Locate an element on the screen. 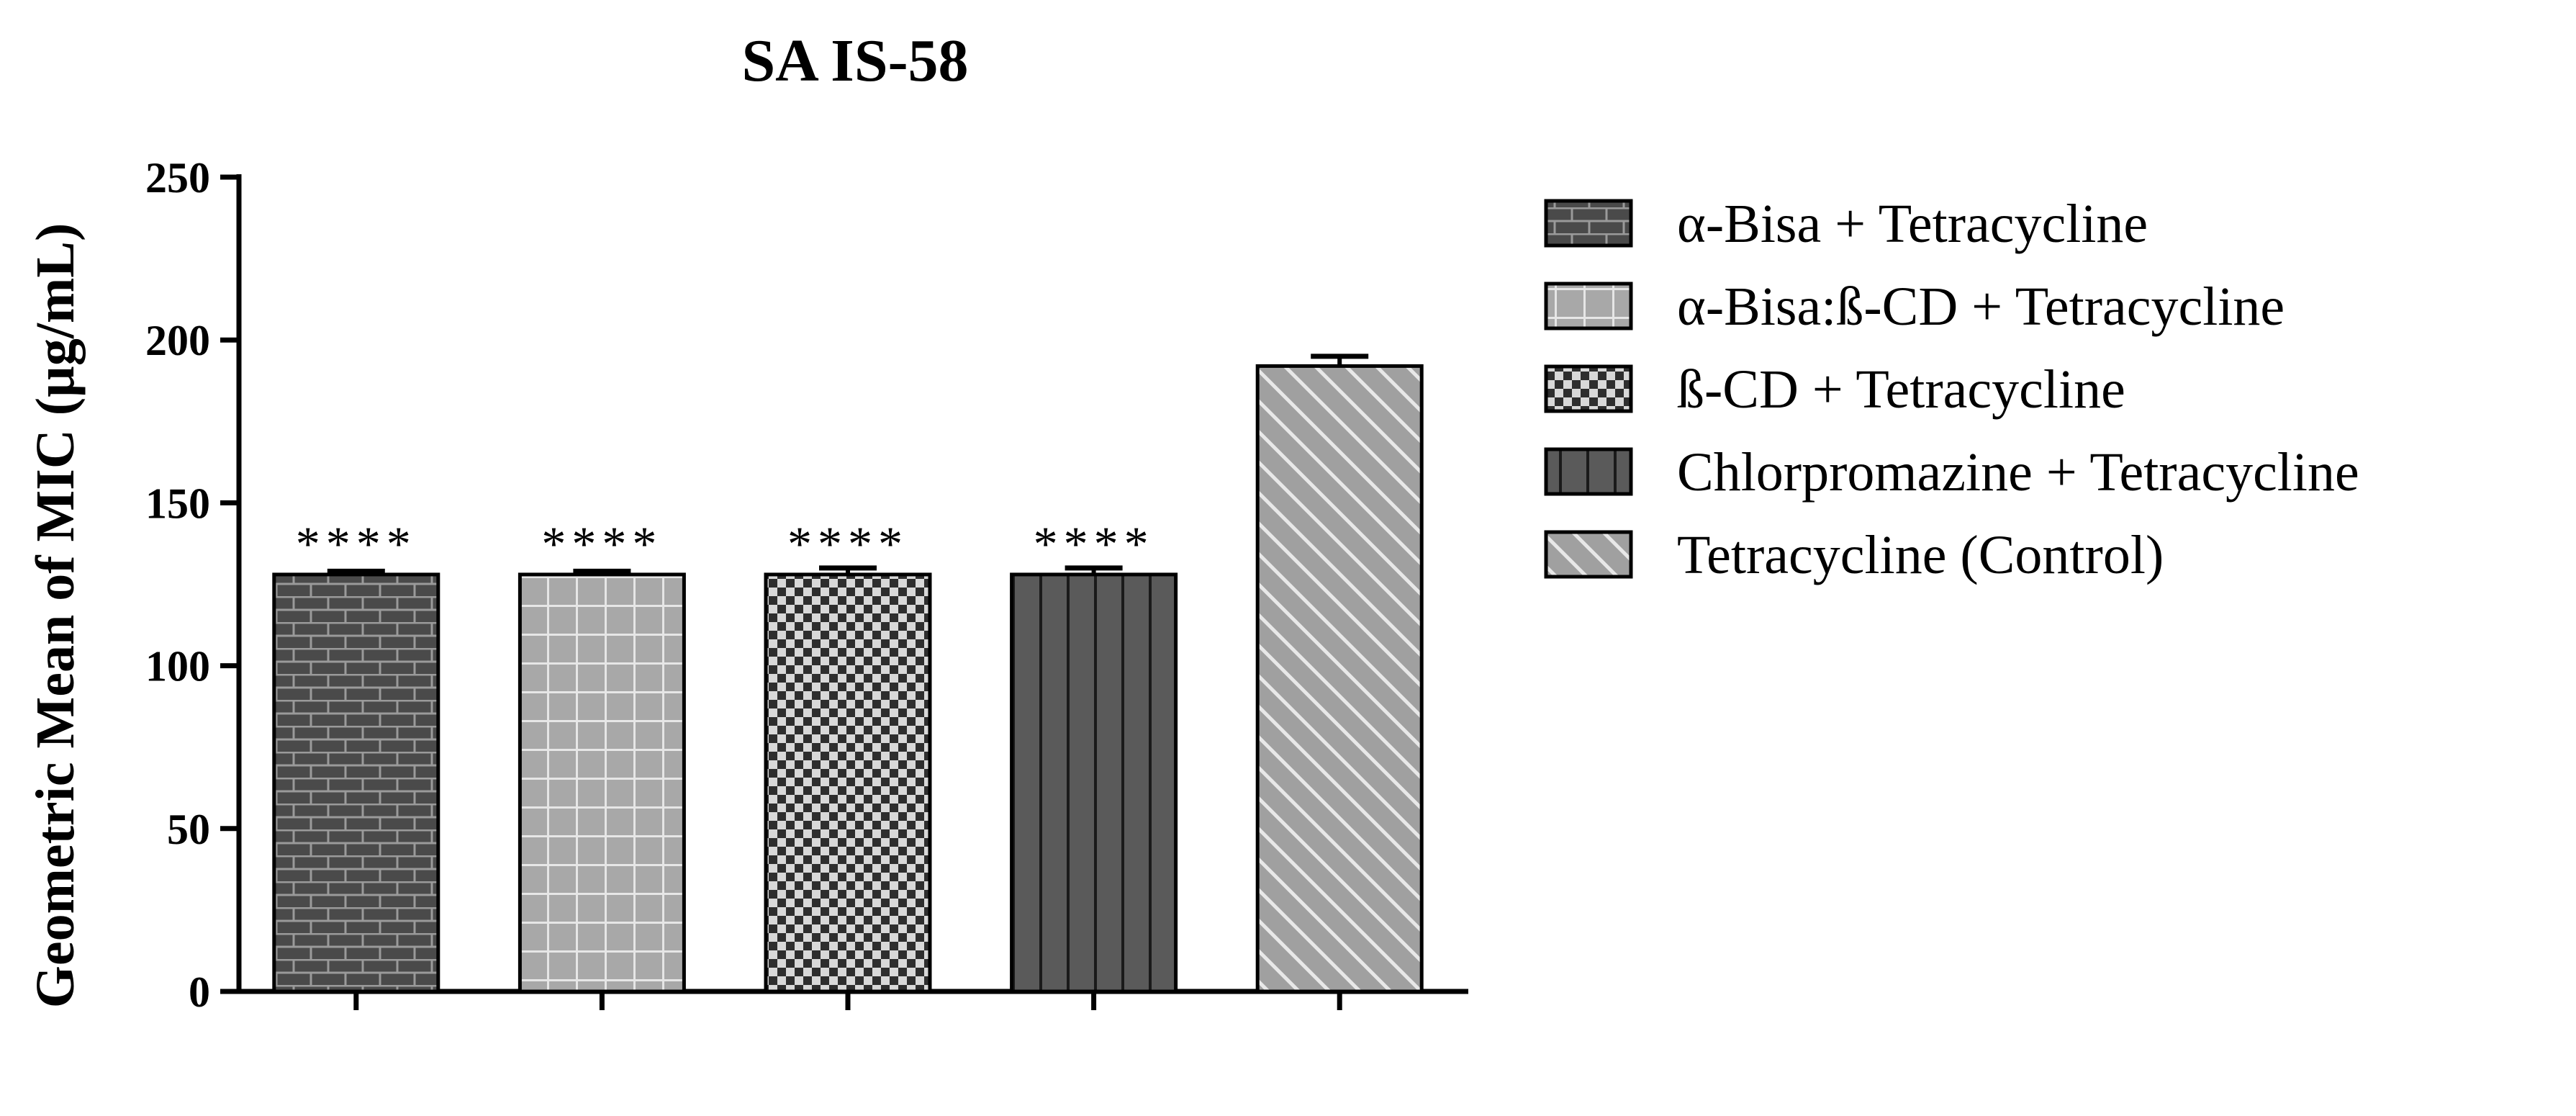 This screenshot has height=1116, width=2576. legend-label: ß-CD + Tetracycline is located at coordinates (1901, 389).